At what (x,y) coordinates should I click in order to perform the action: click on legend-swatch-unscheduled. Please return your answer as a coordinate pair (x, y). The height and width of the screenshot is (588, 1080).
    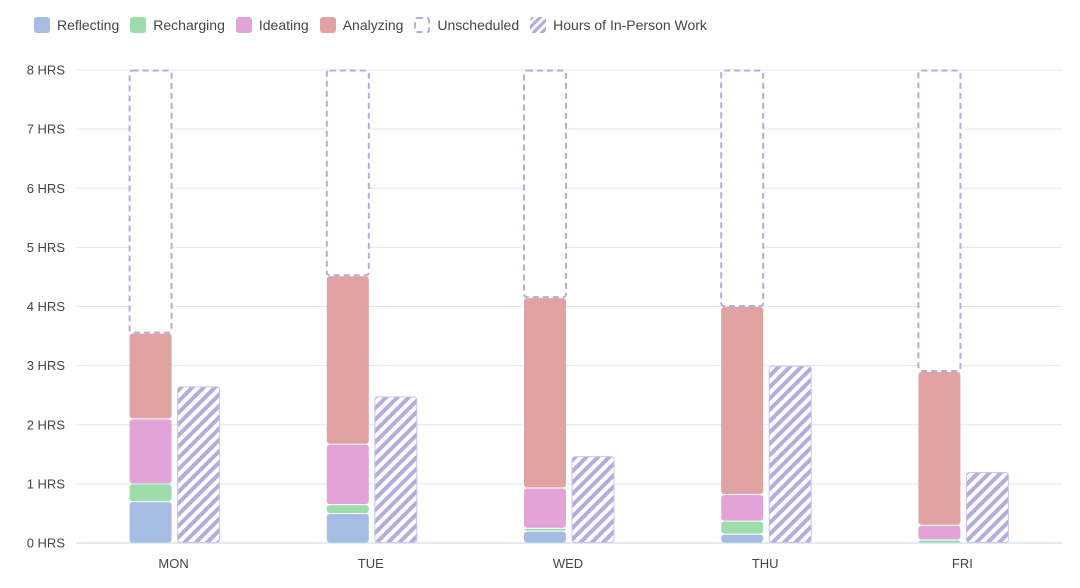
    Looking at the image, I should click on (422, 25).